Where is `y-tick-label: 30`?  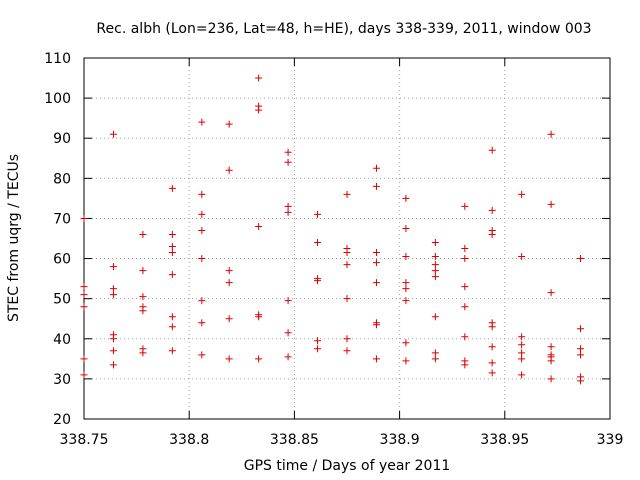
y-tick-label: 30 is located at coordinates (62, 380).